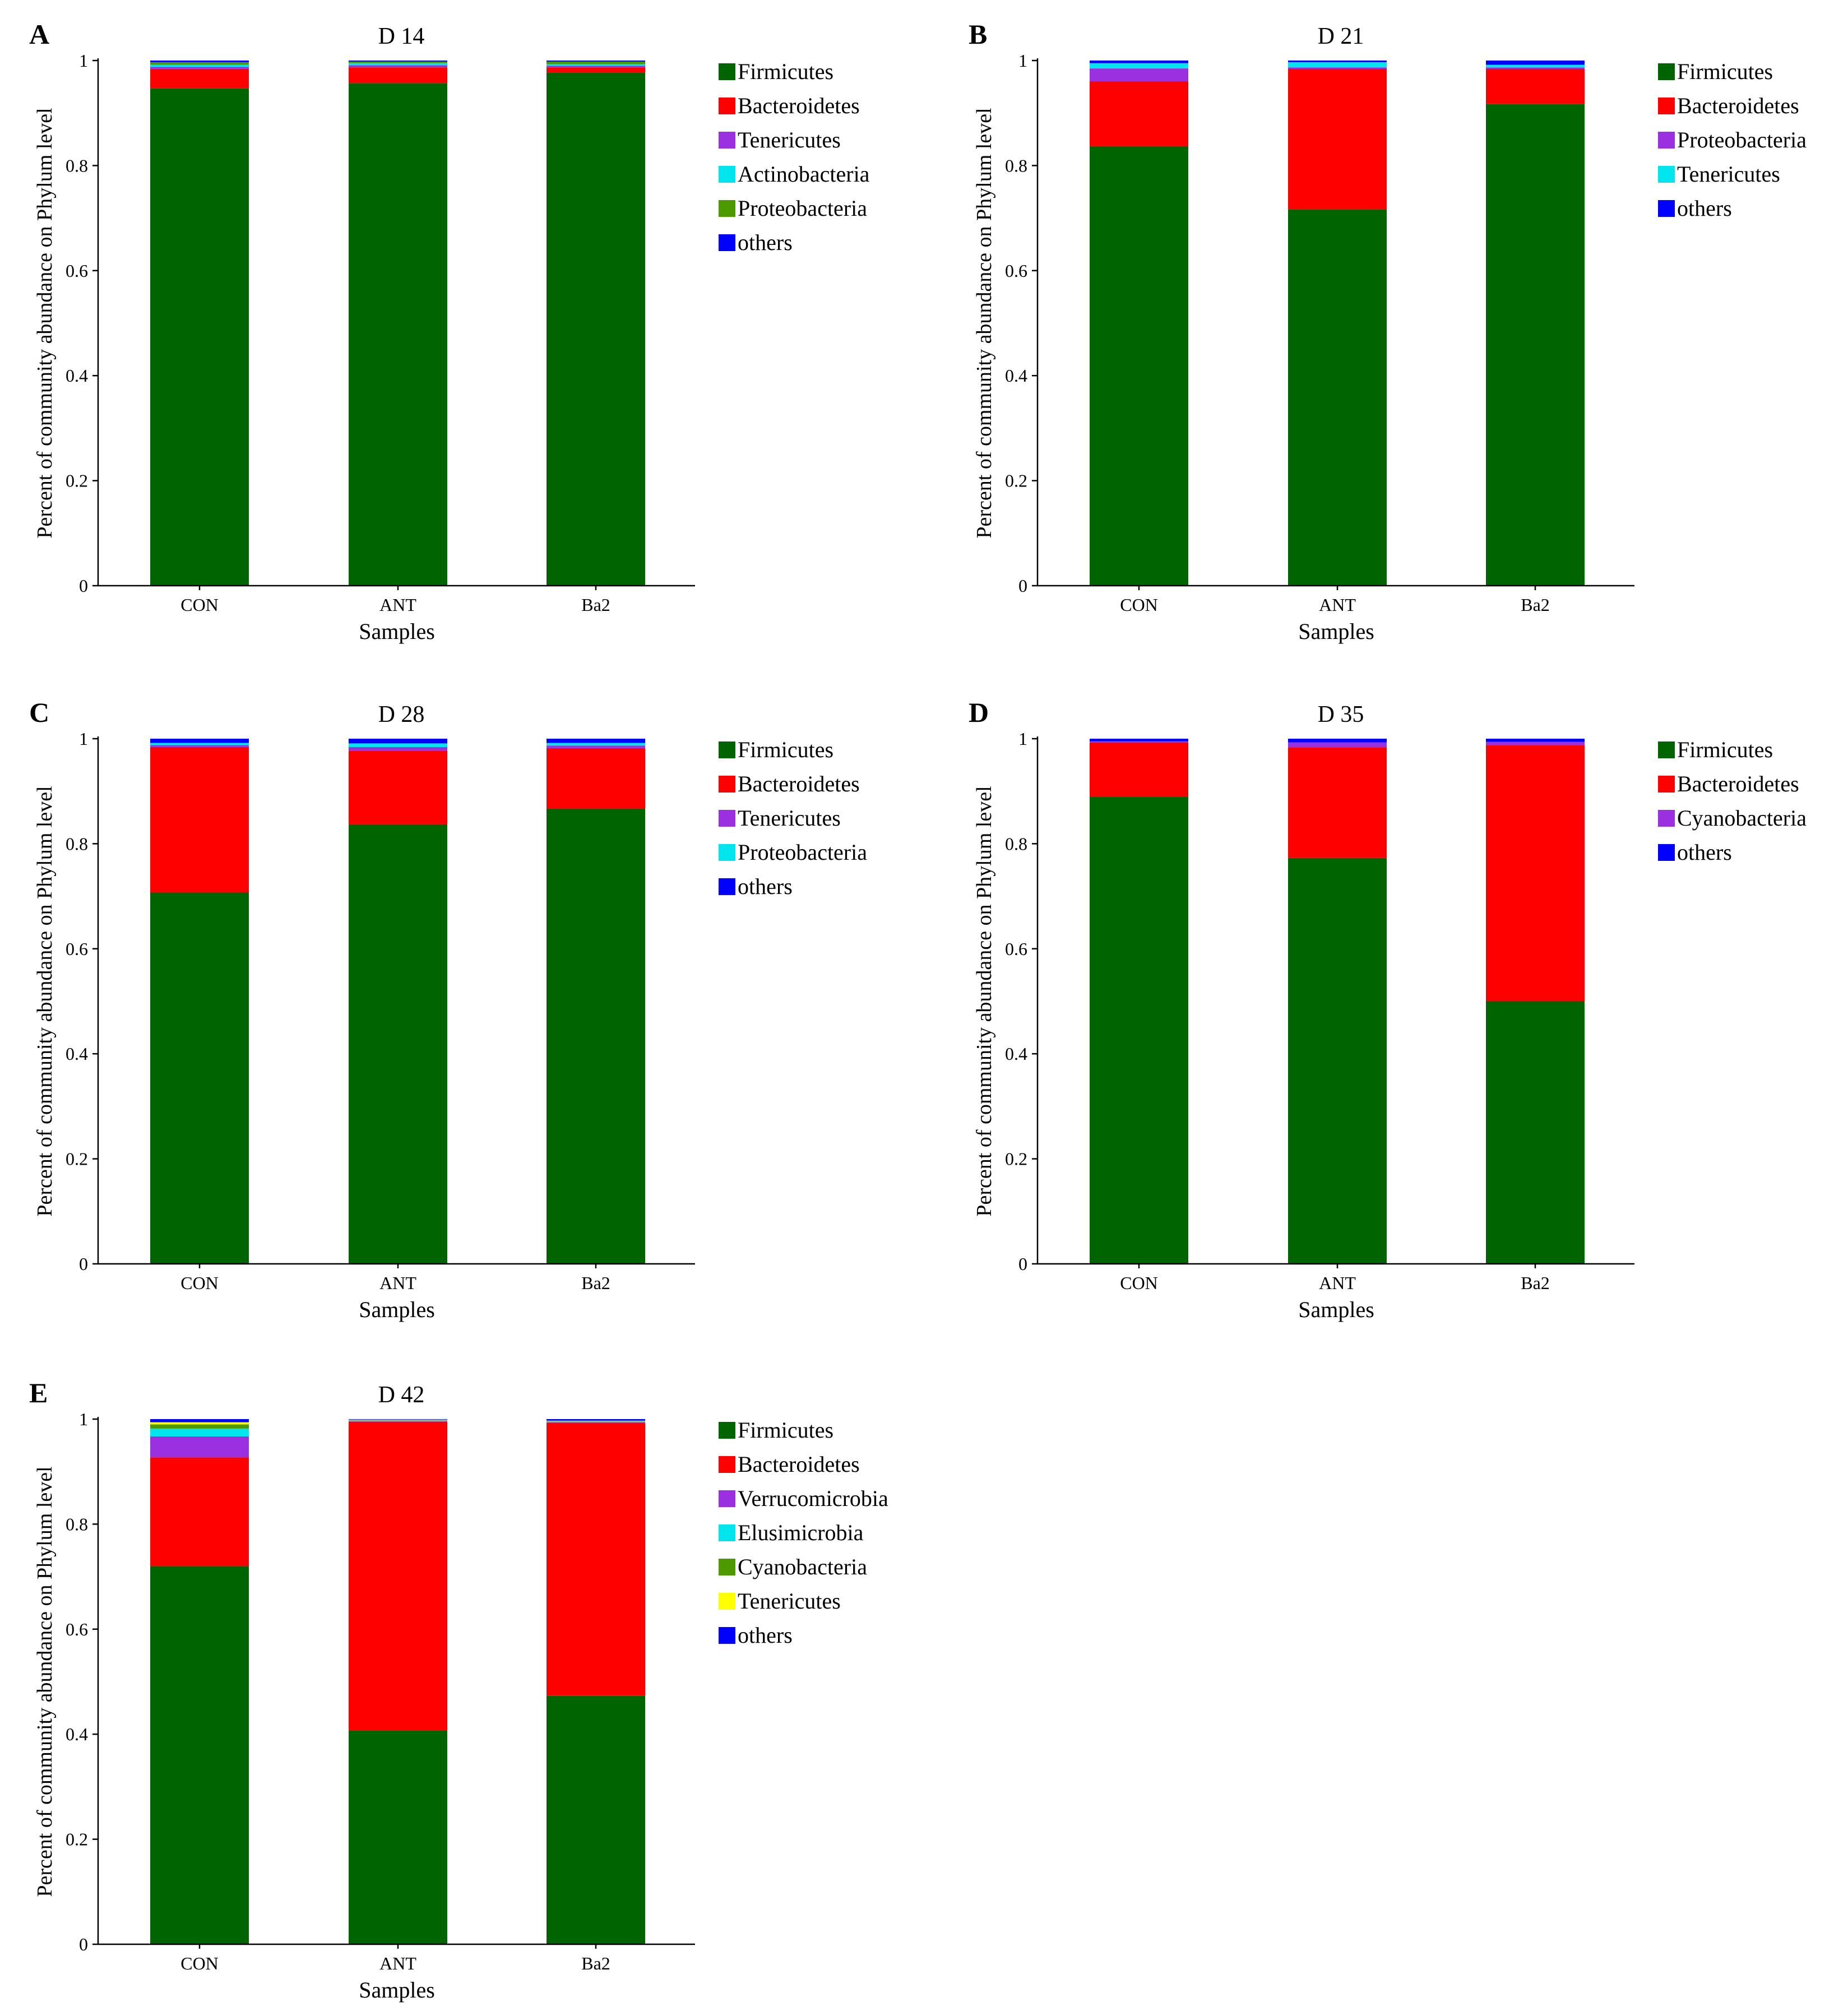 Image resolution: width=1834 pixels, height=2016 pixels. Describe the element at coordinates (1666, 71) in the screenshot. I see `legend-swatch-firmicutes` at that location.